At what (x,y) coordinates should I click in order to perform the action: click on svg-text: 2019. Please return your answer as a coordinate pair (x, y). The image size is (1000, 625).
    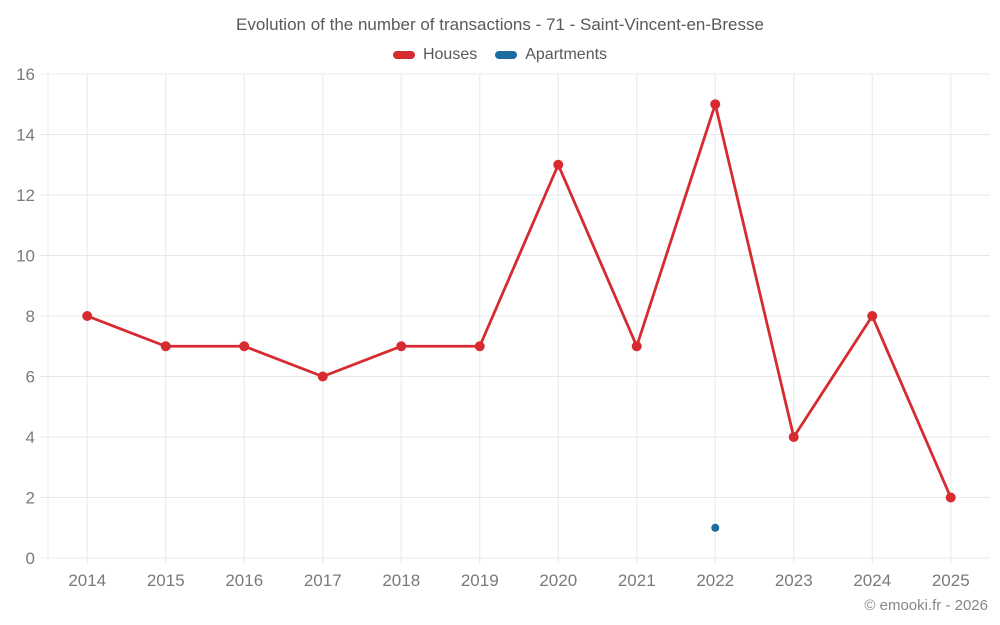
    Looking at the image, I should click on (480, 580).